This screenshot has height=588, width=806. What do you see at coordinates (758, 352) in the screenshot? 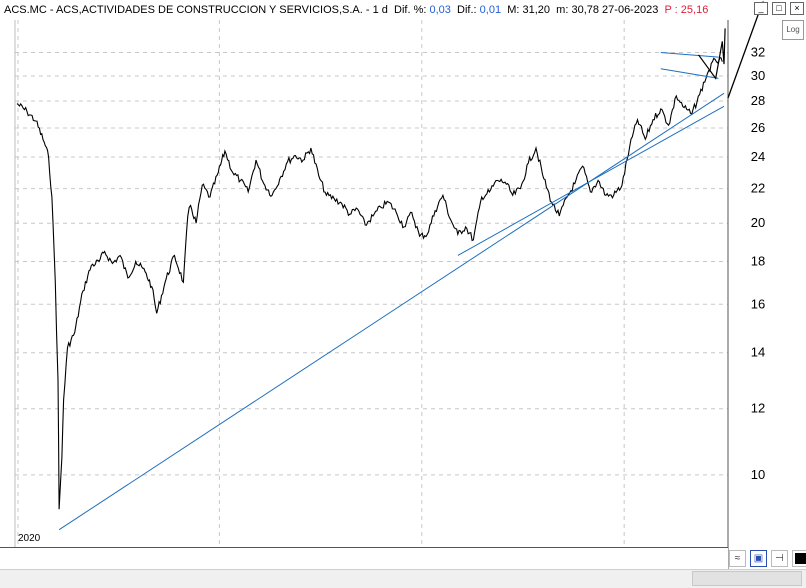
I see `y-tick-label: 14` at bounding box center [758, 352].